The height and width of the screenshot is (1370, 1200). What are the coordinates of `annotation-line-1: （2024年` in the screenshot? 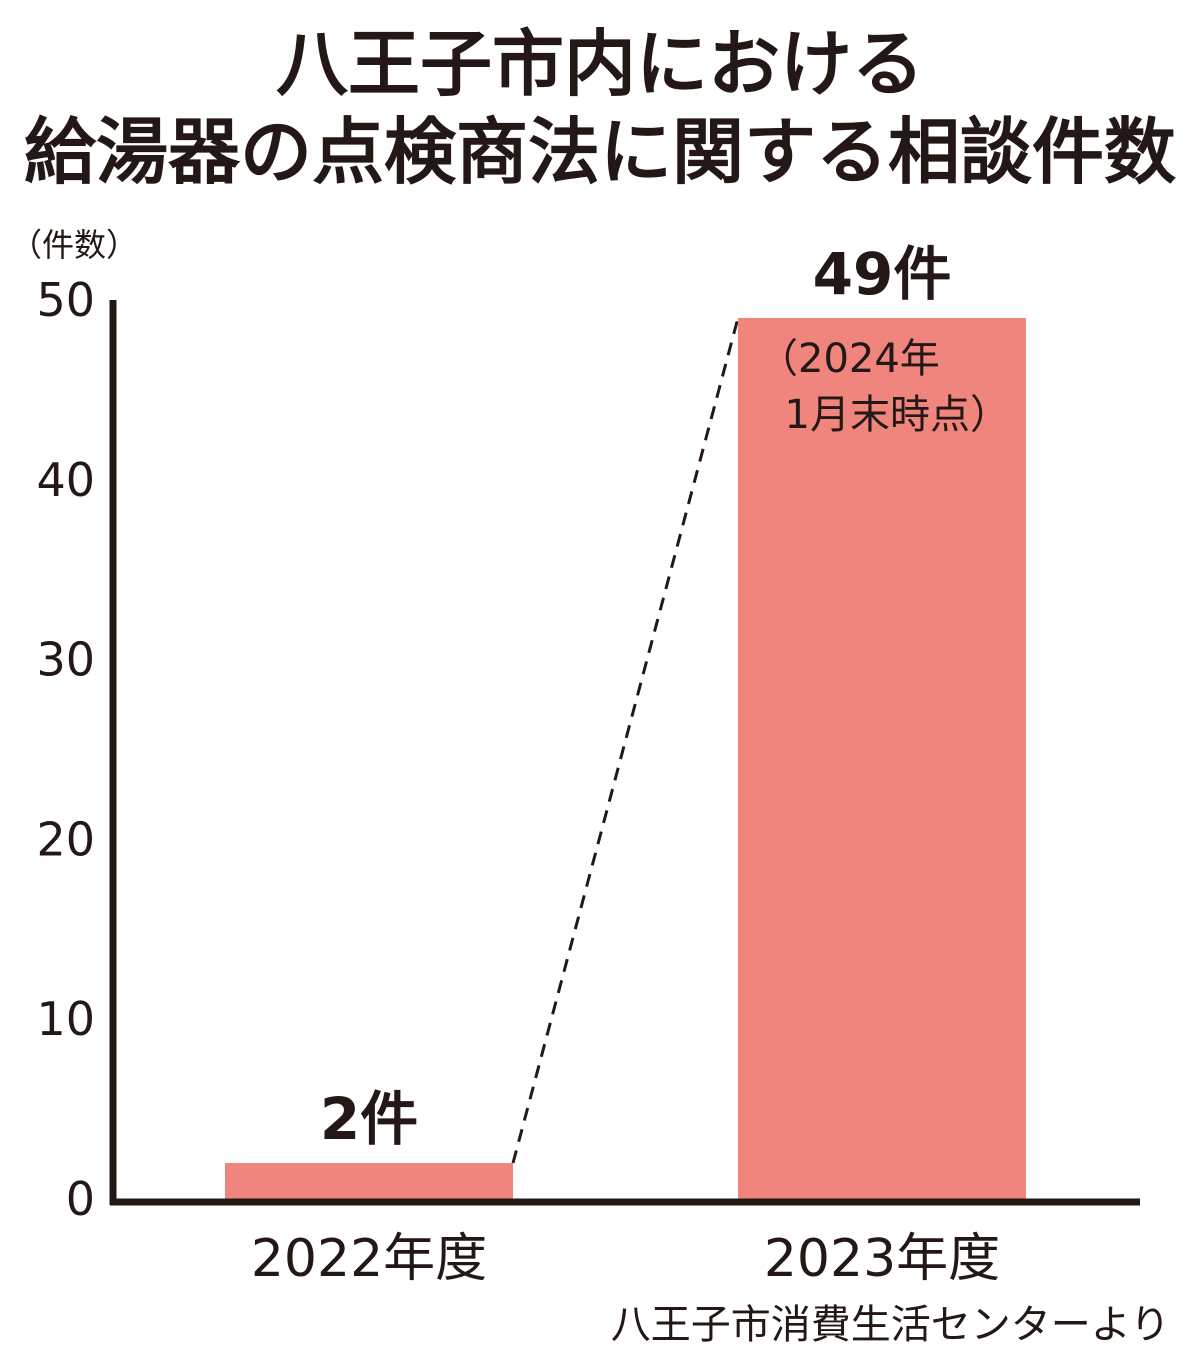 It's located at (849, 359).